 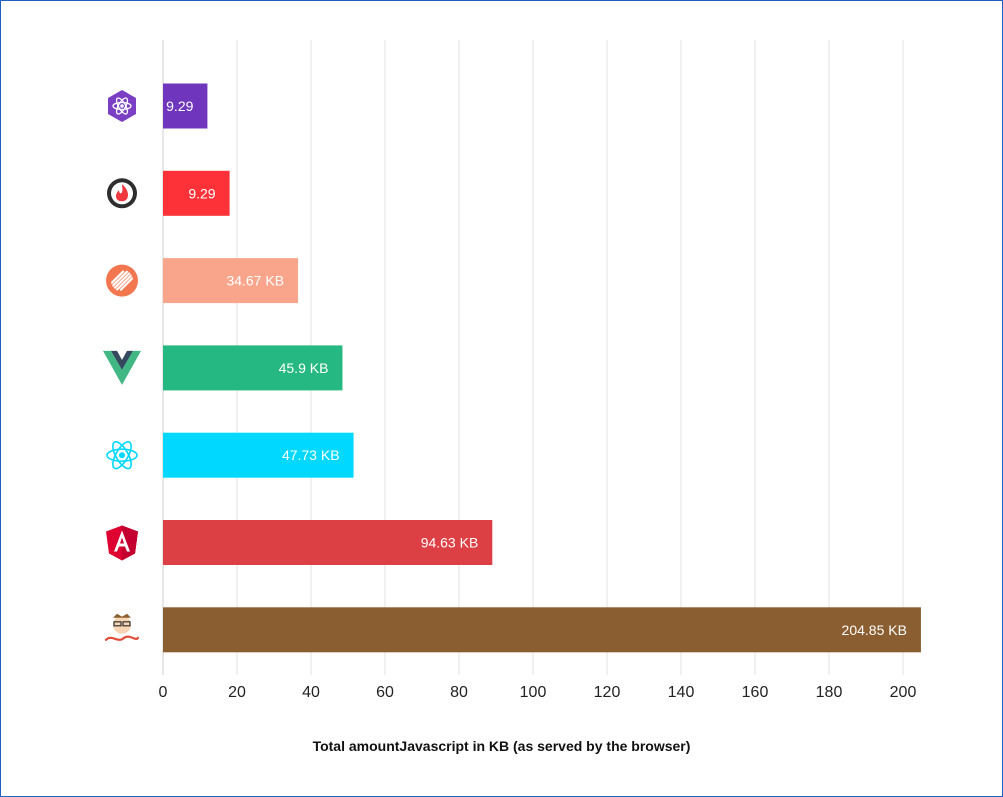 What do you see at coordinates (450, 543) in the screenshot?
I see `bar-data-label: 94.63 KB` at bounding box center [450, 543].